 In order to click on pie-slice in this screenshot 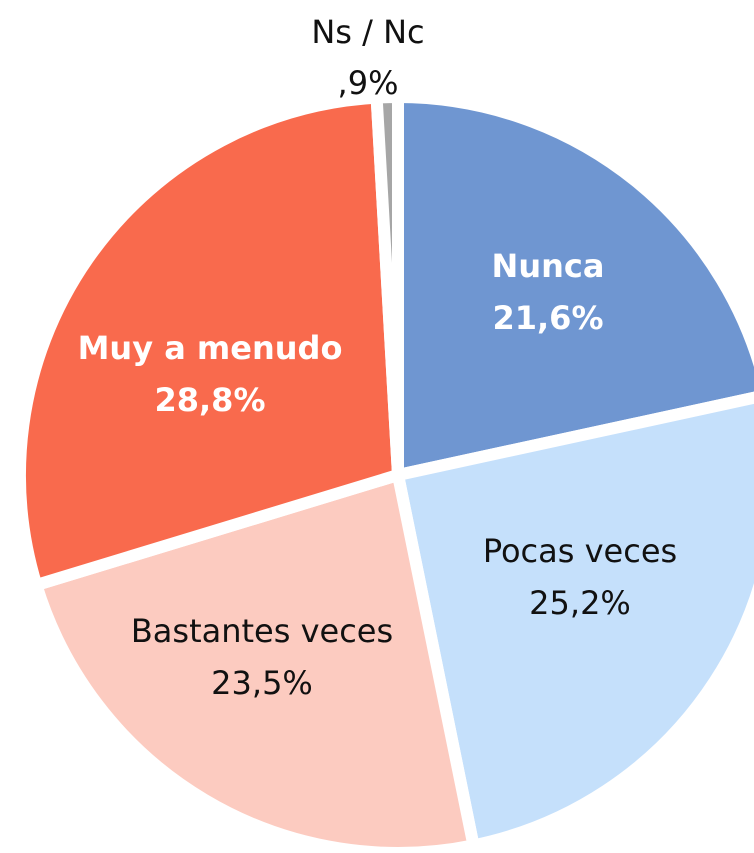, I will do `click(387, 283)`.